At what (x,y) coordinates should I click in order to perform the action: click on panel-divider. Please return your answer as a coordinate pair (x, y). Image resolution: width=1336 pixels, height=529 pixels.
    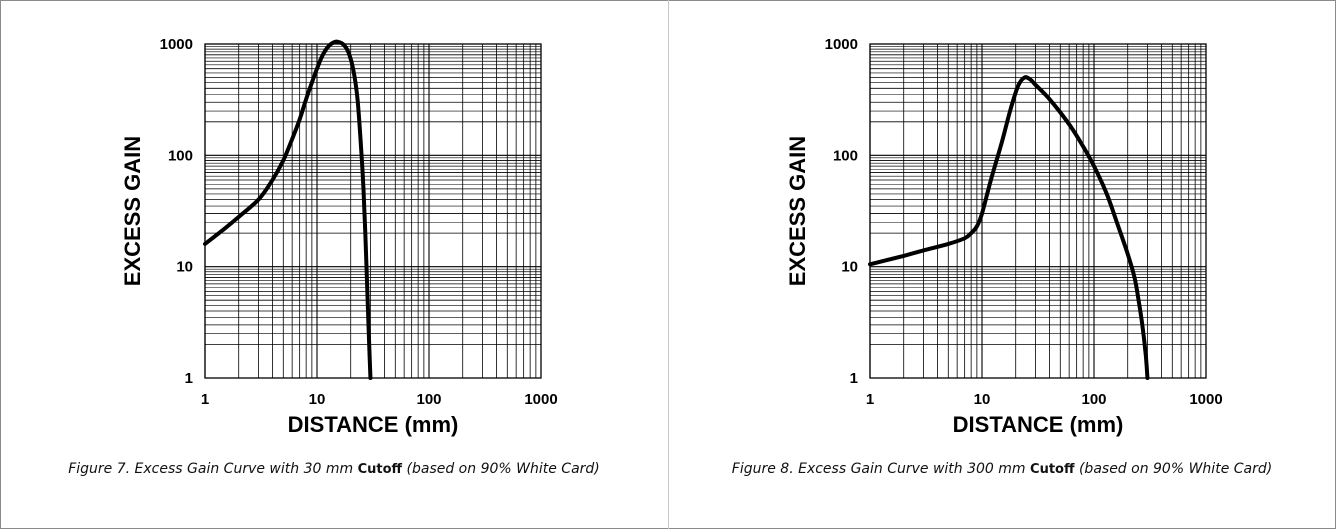
    Looking at the image, I should click on (668, 264).